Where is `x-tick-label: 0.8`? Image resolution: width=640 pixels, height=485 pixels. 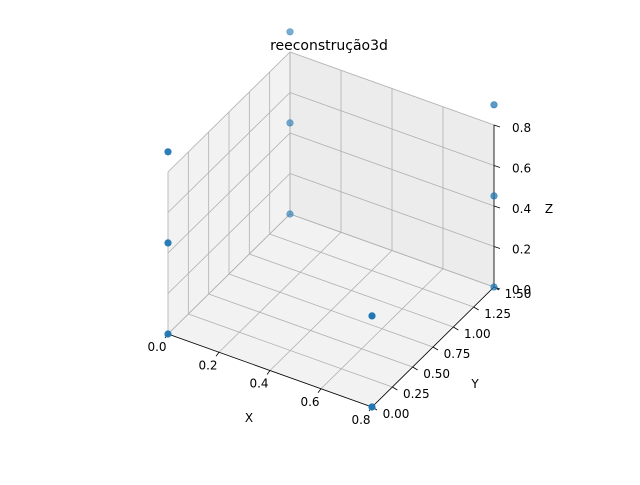 x-tick-label: 0.8 is located at coordinates (360, 420).